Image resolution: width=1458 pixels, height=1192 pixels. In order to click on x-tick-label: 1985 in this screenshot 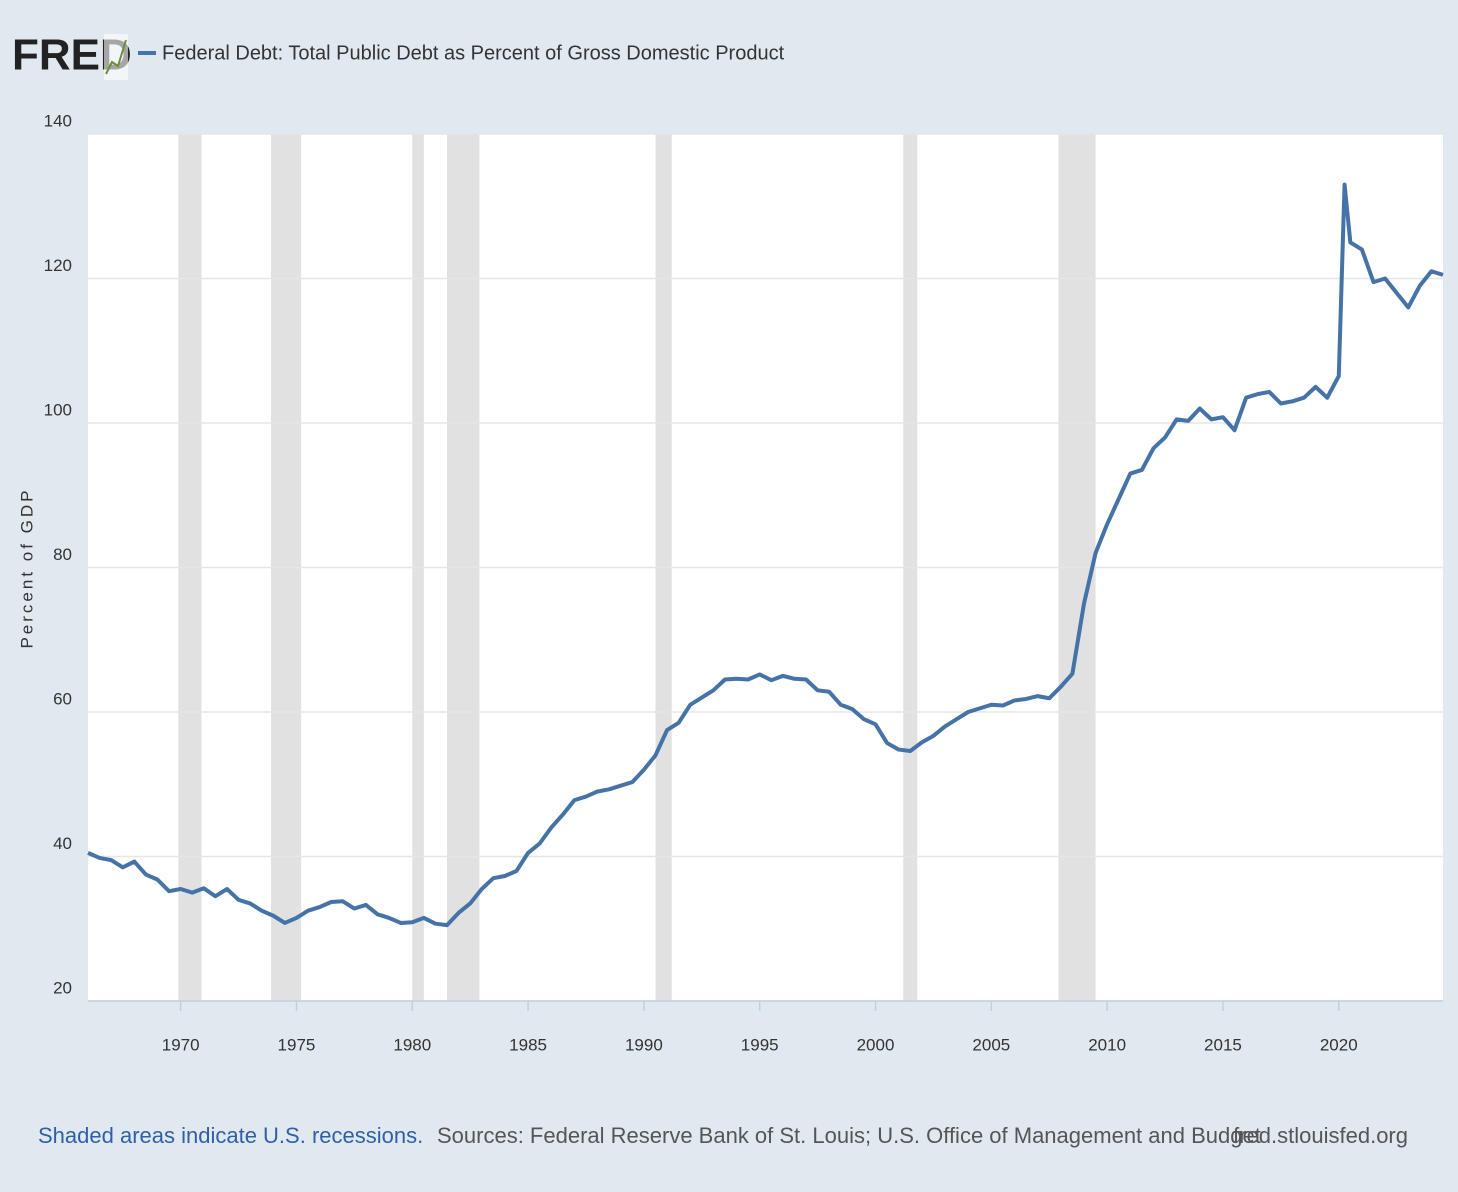, I will do `click(528, 1044)`.